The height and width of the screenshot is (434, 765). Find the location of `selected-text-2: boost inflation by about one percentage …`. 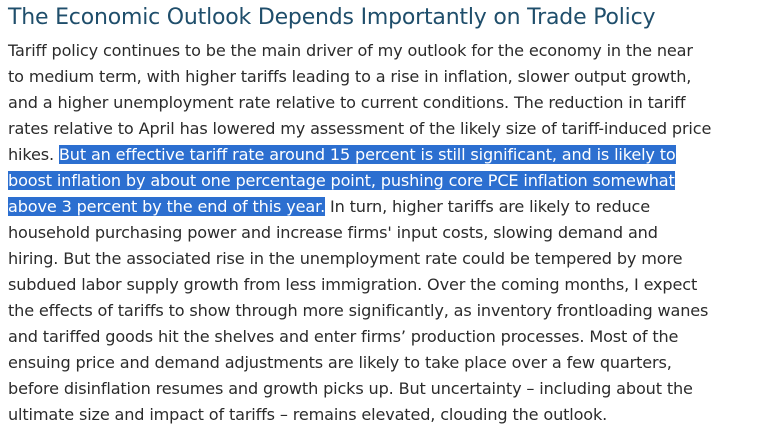

selected-text-2: boost inflation by about one percentage … is located at coordinates (341, 180).